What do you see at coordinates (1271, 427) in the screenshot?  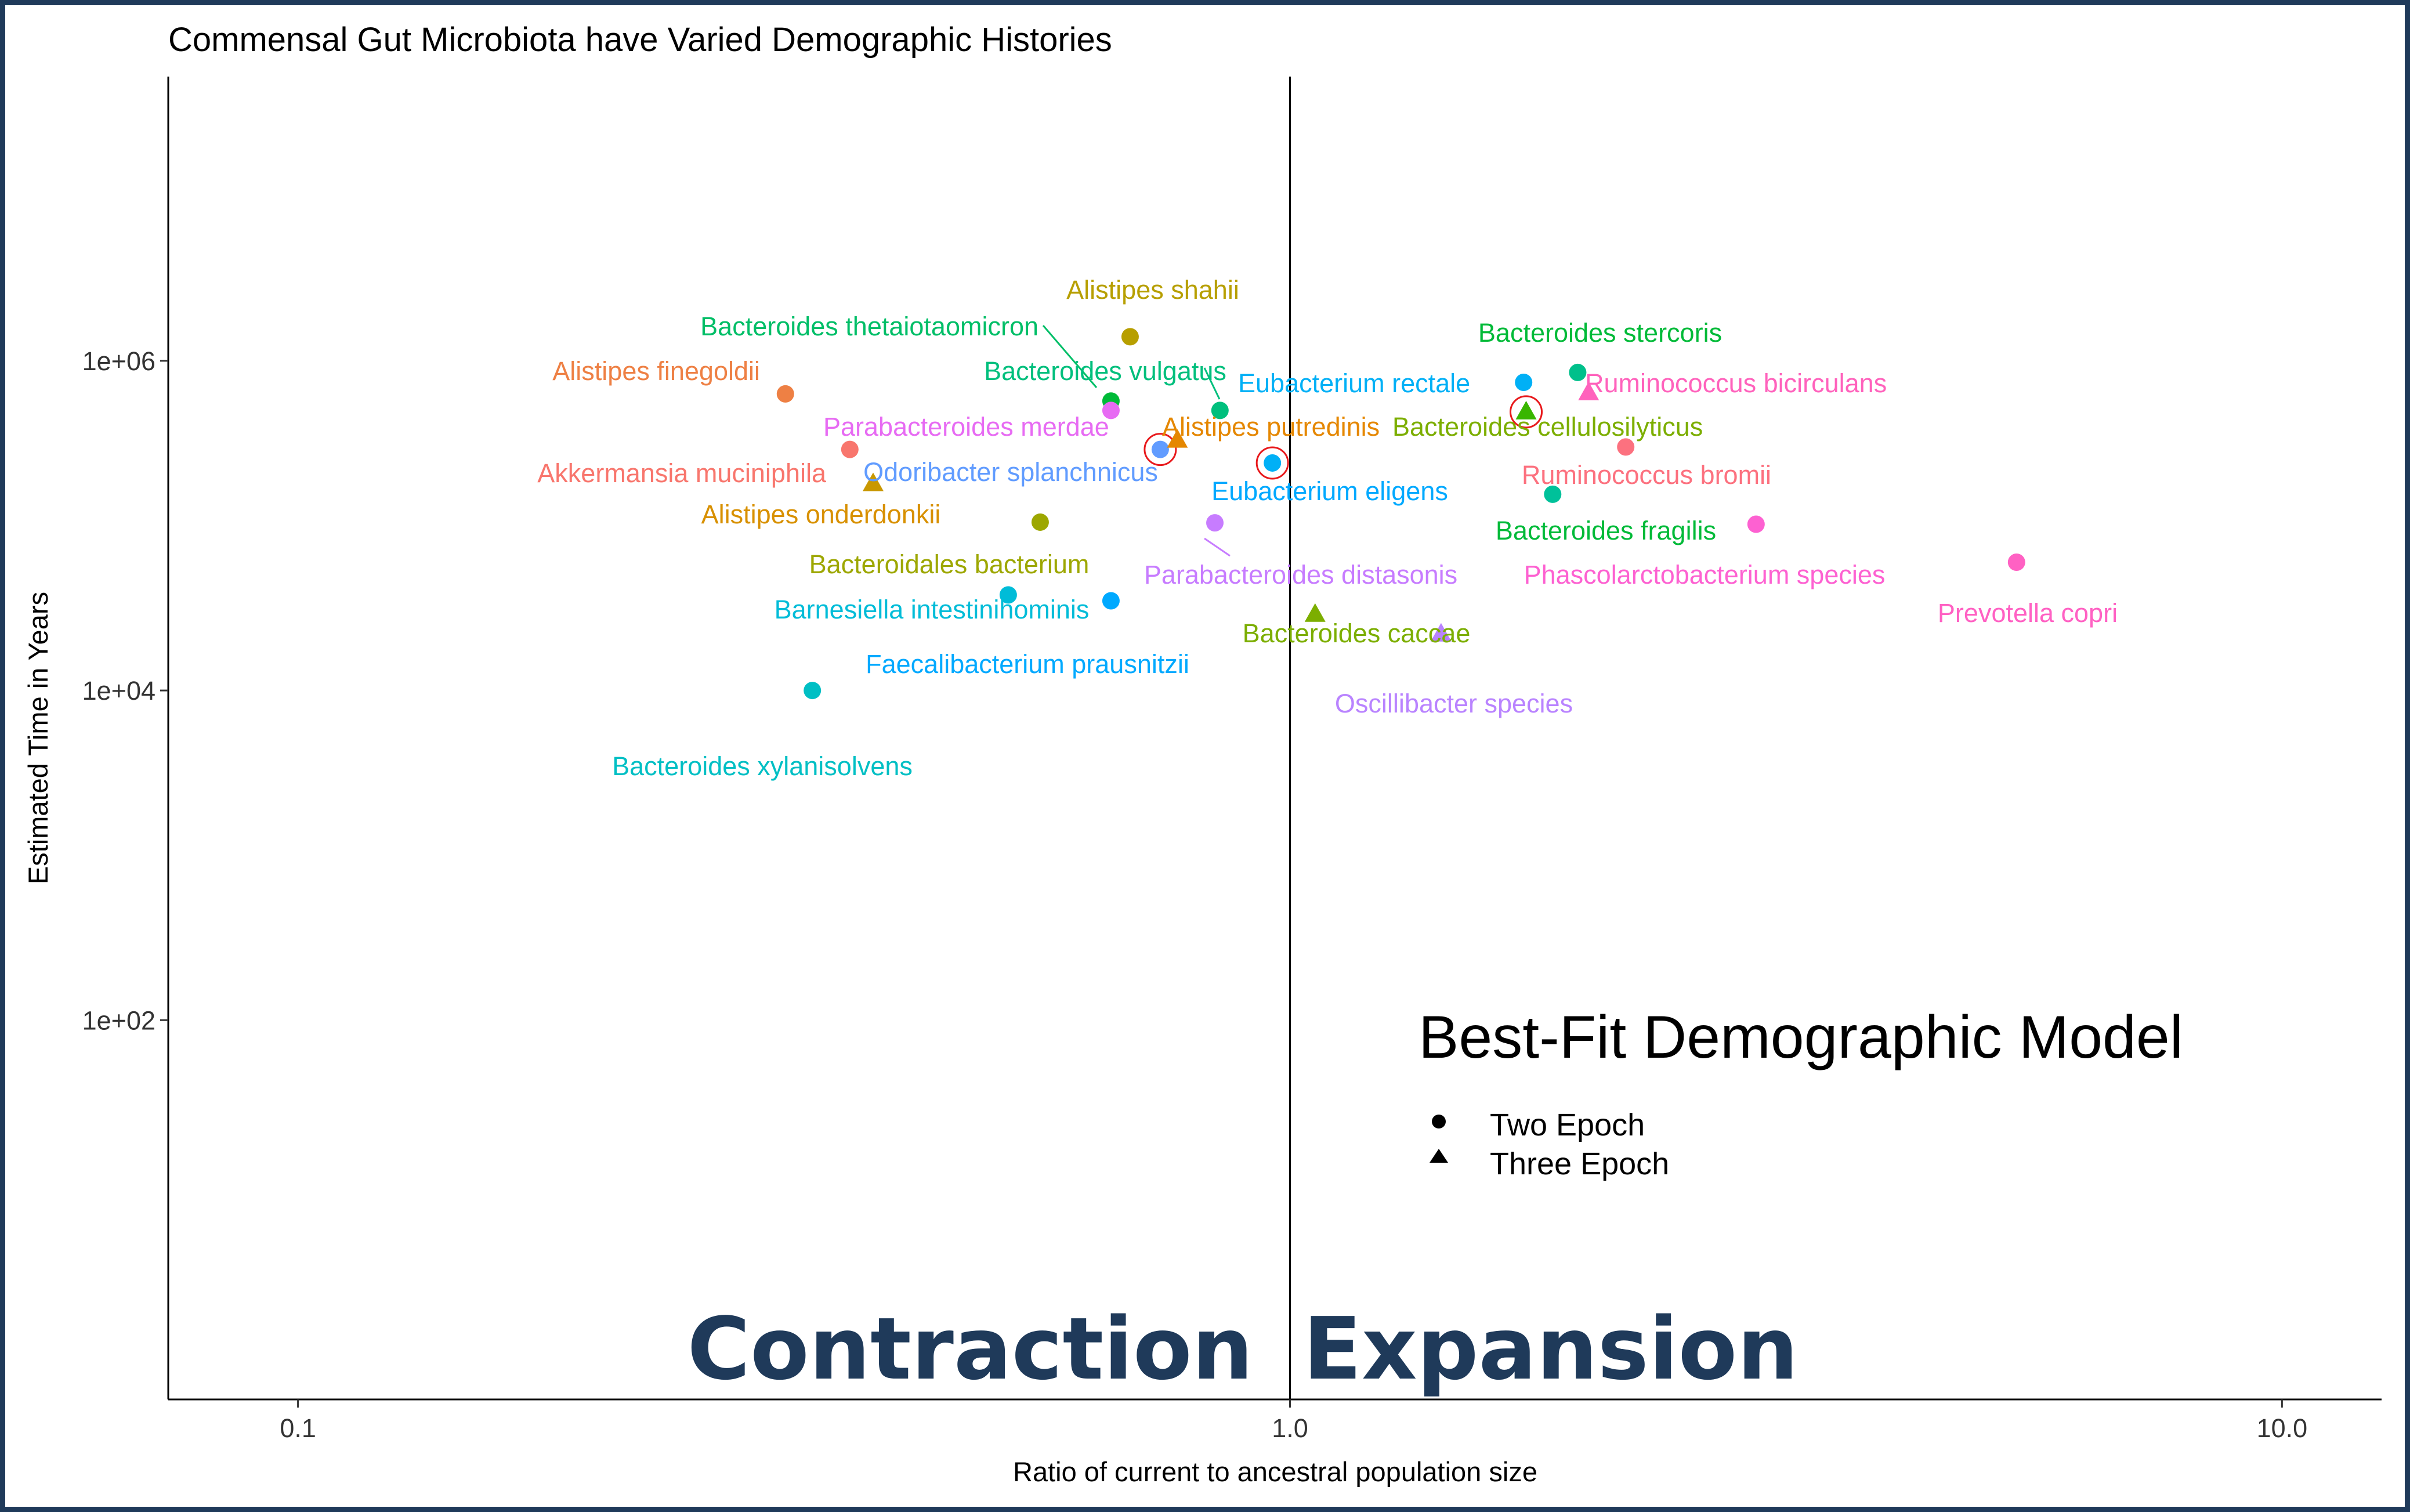 I see `point-label: Alistipes putredinis` at bounding box center [1271, 427].